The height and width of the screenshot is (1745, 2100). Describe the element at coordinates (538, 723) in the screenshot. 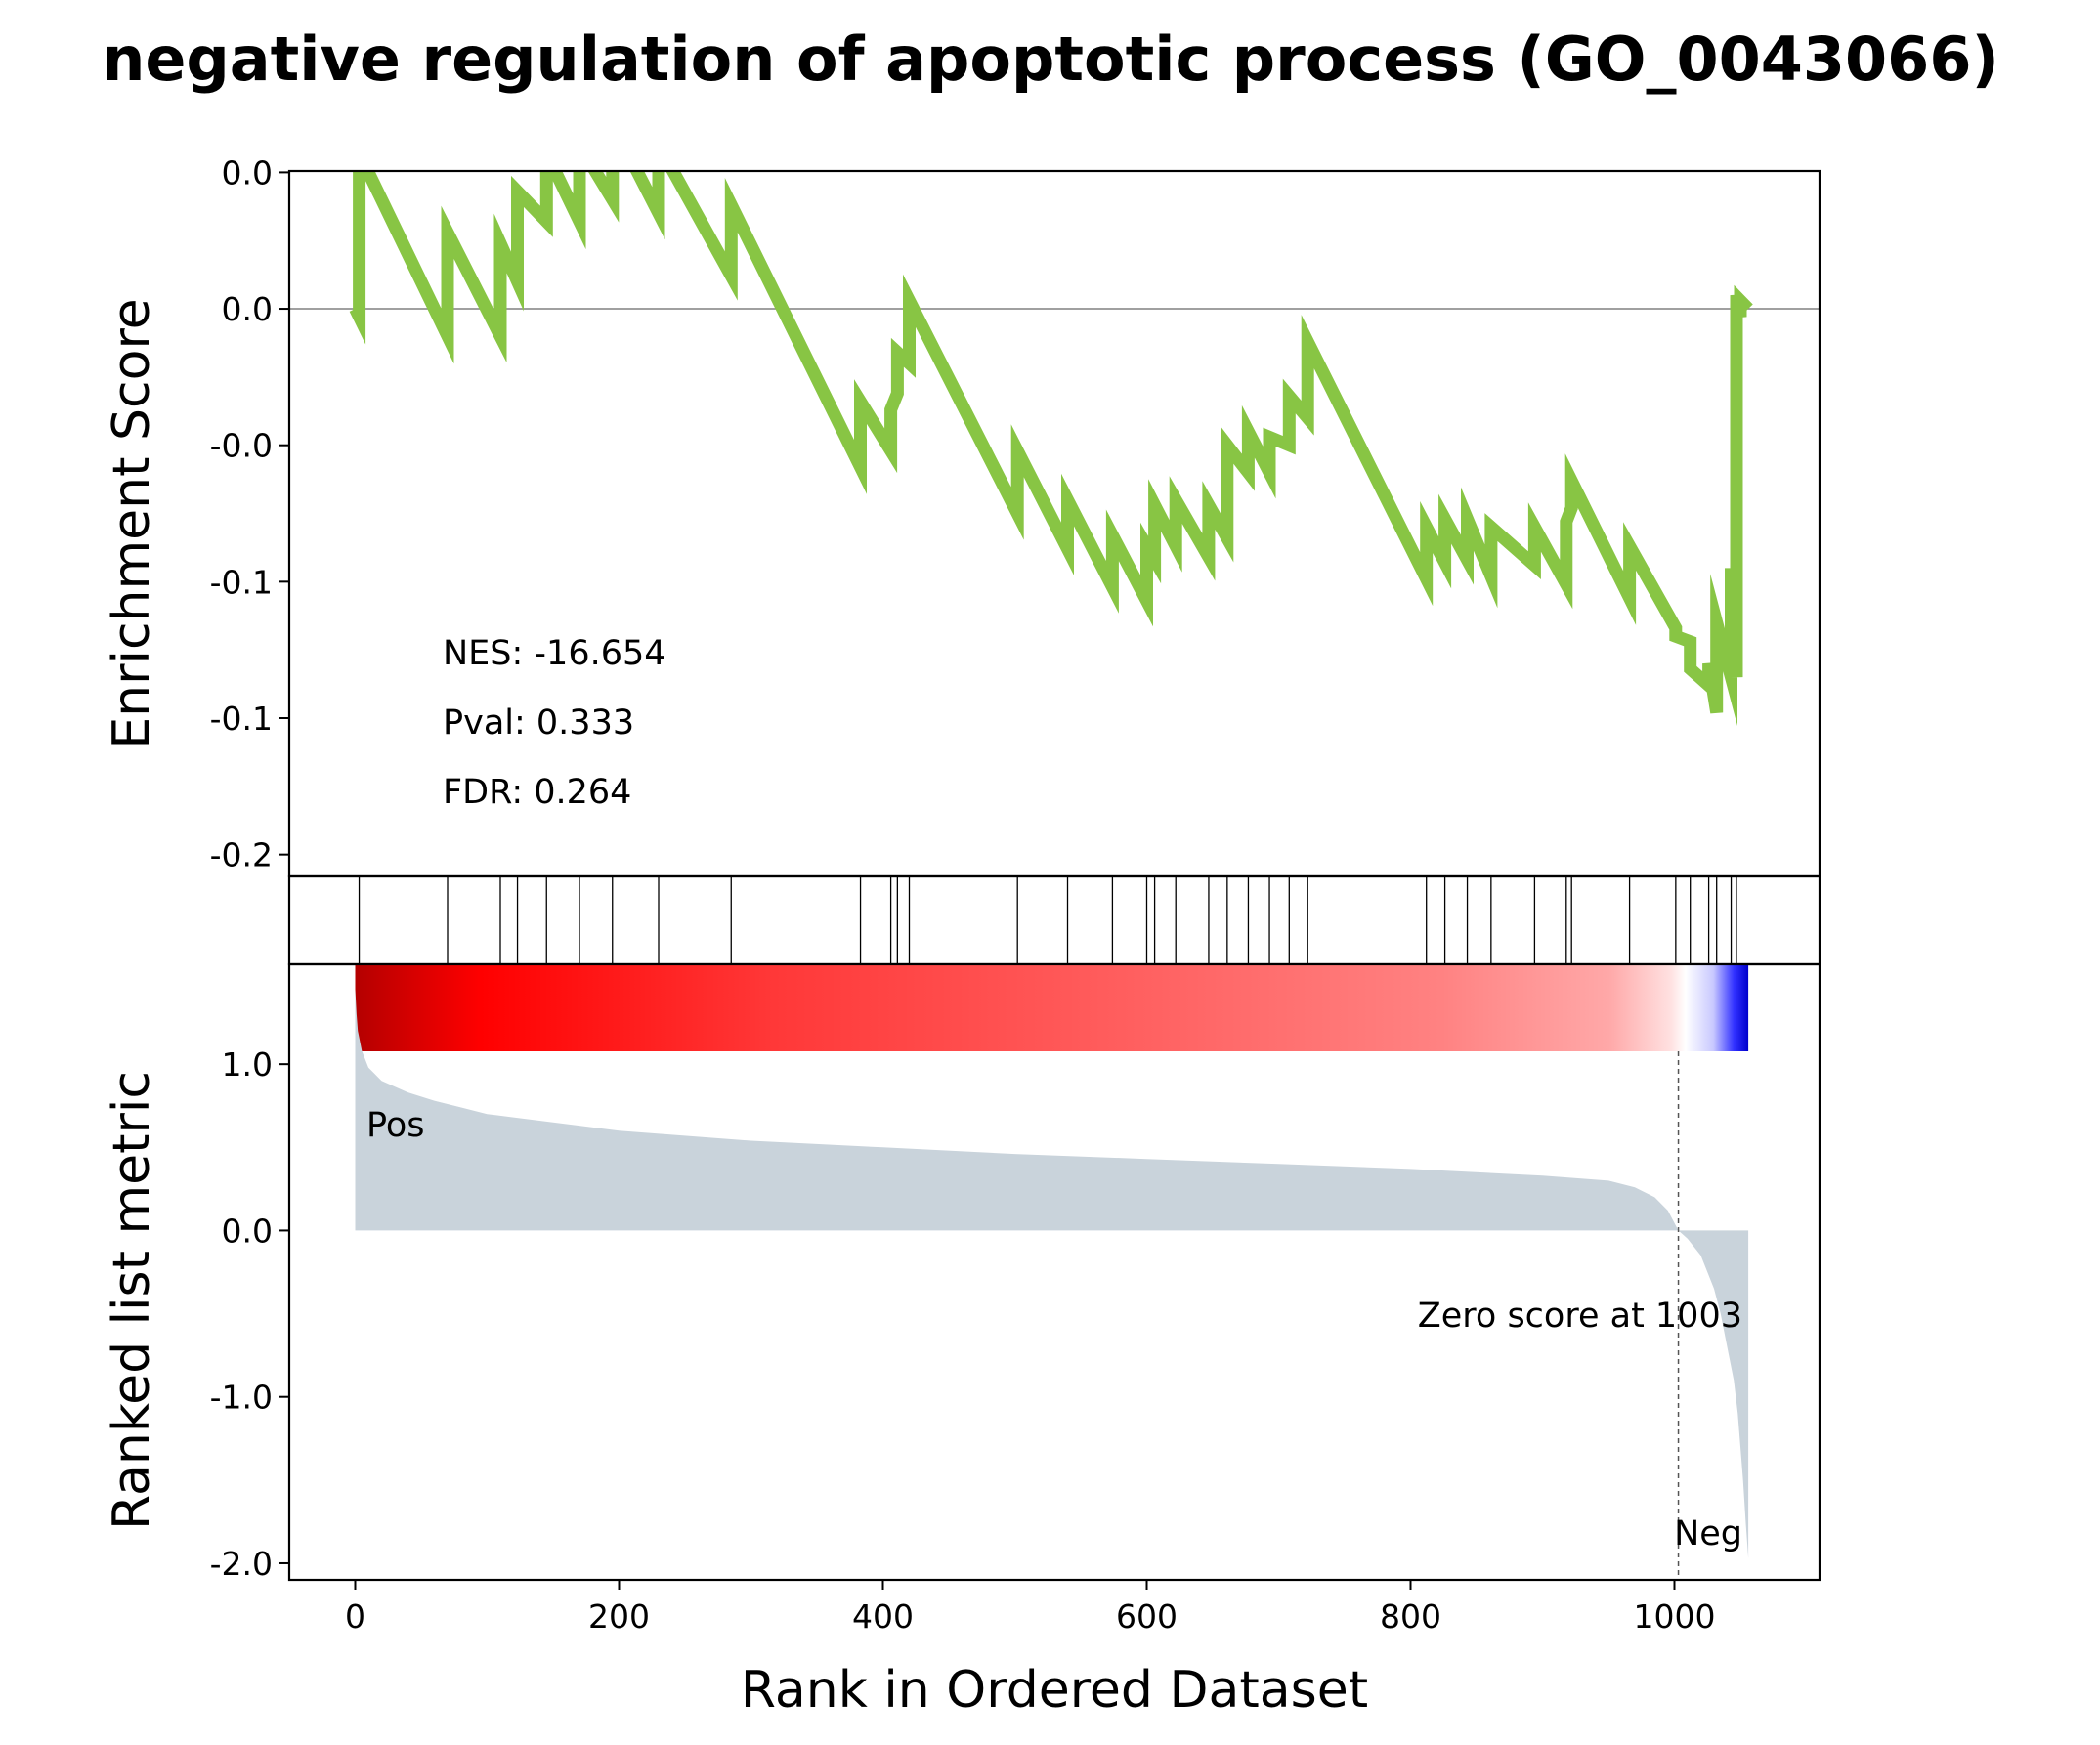

I see `pval-stat: Pval: 0.333` at that location.